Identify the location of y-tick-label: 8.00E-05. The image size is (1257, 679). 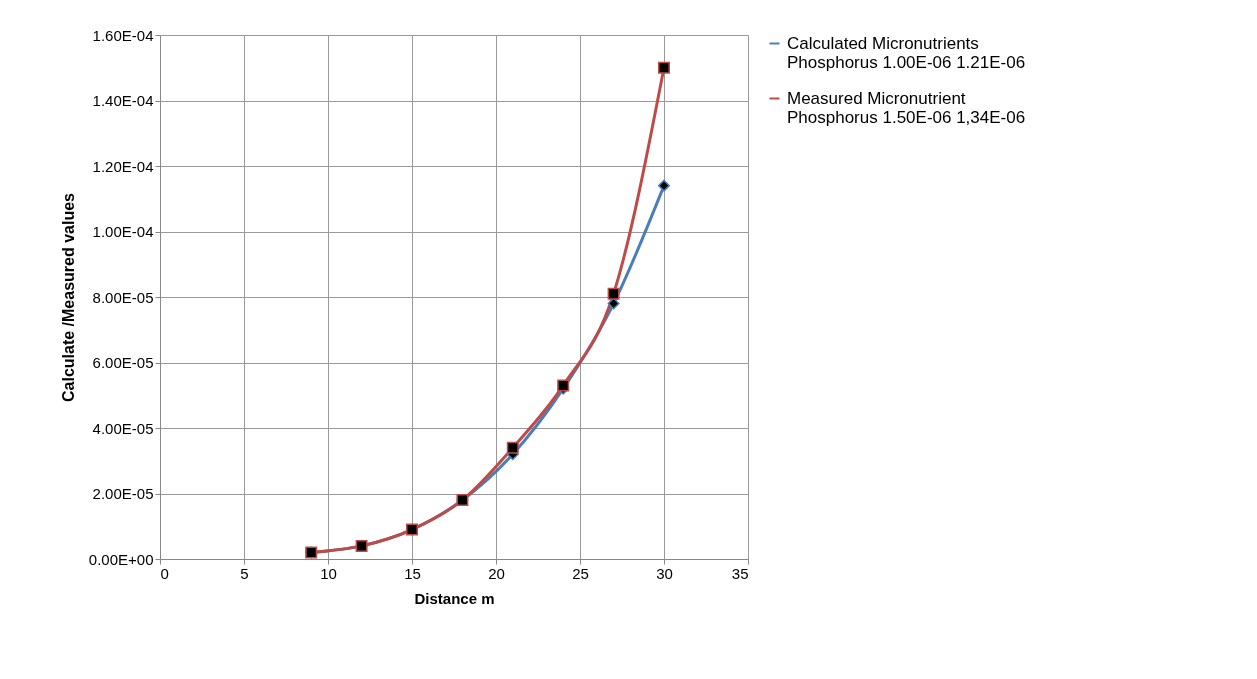
(123, 297).